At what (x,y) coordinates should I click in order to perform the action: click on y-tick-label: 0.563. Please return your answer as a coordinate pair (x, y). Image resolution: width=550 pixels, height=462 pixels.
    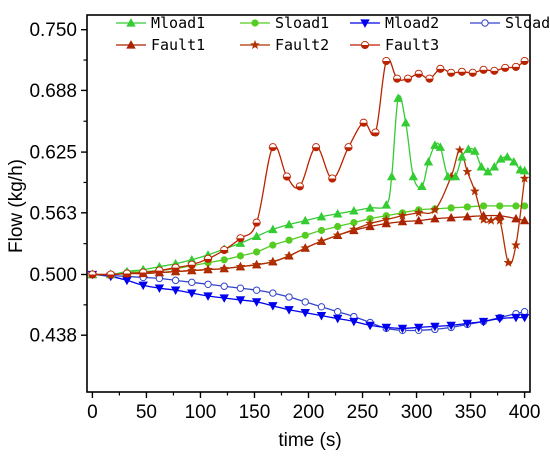
    Looking at the image, I should click on (53, 213).